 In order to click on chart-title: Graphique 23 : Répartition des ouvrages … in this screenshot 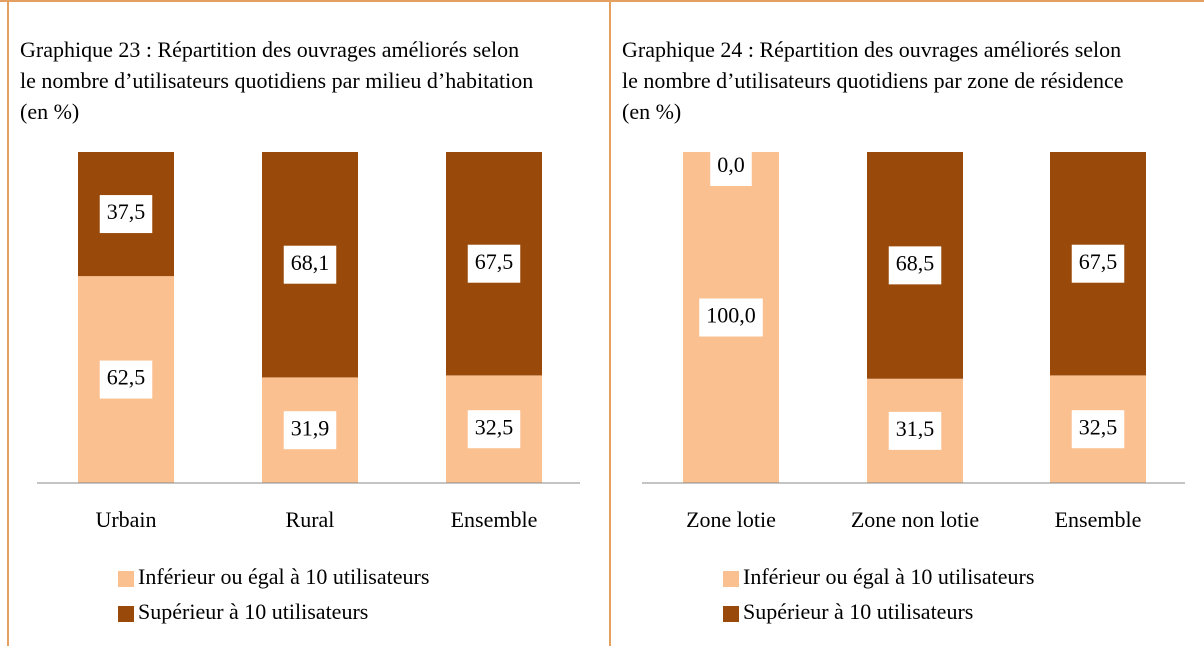, I will do `click(277, 80)`.